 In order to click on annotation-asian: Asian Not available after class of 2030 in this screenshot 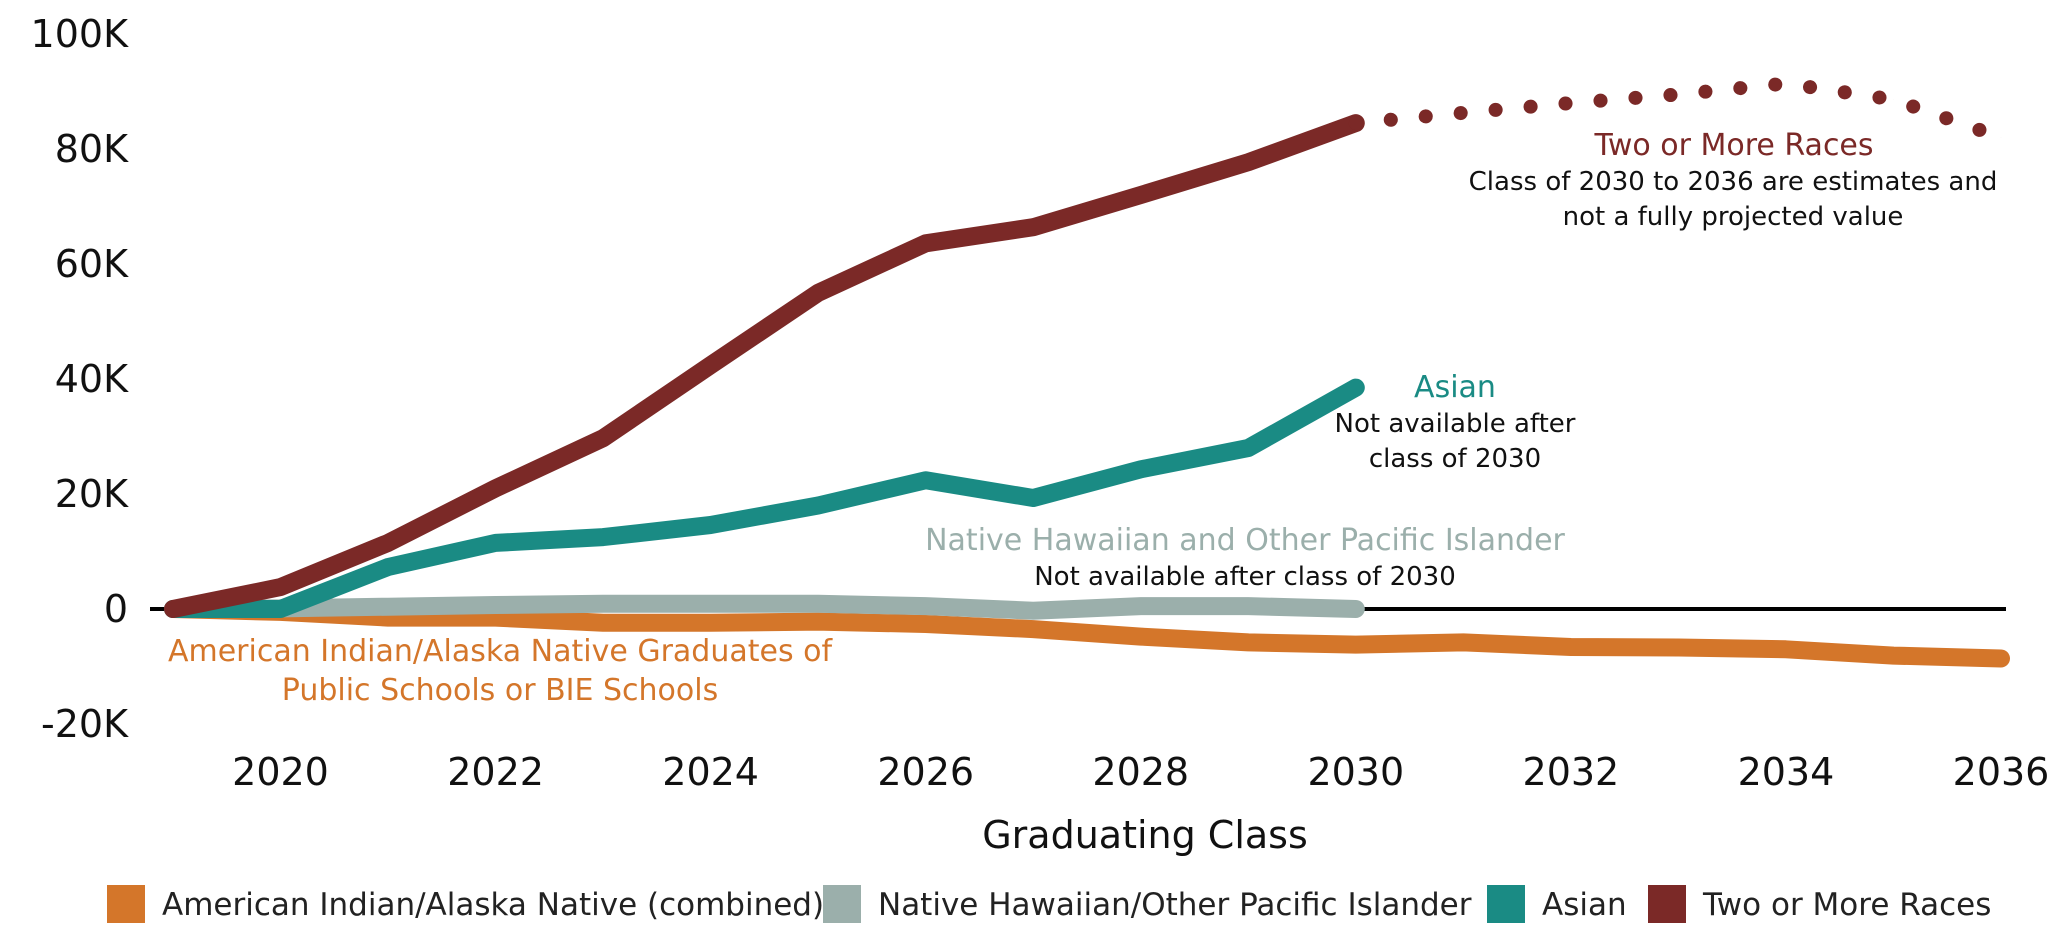, I will do `click(1455, 422)`.